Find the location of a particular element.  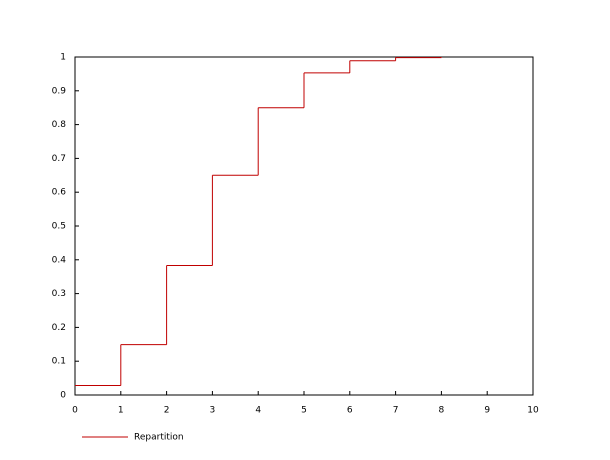

x-tick-label: 10 is located at coordinates (533, 411).